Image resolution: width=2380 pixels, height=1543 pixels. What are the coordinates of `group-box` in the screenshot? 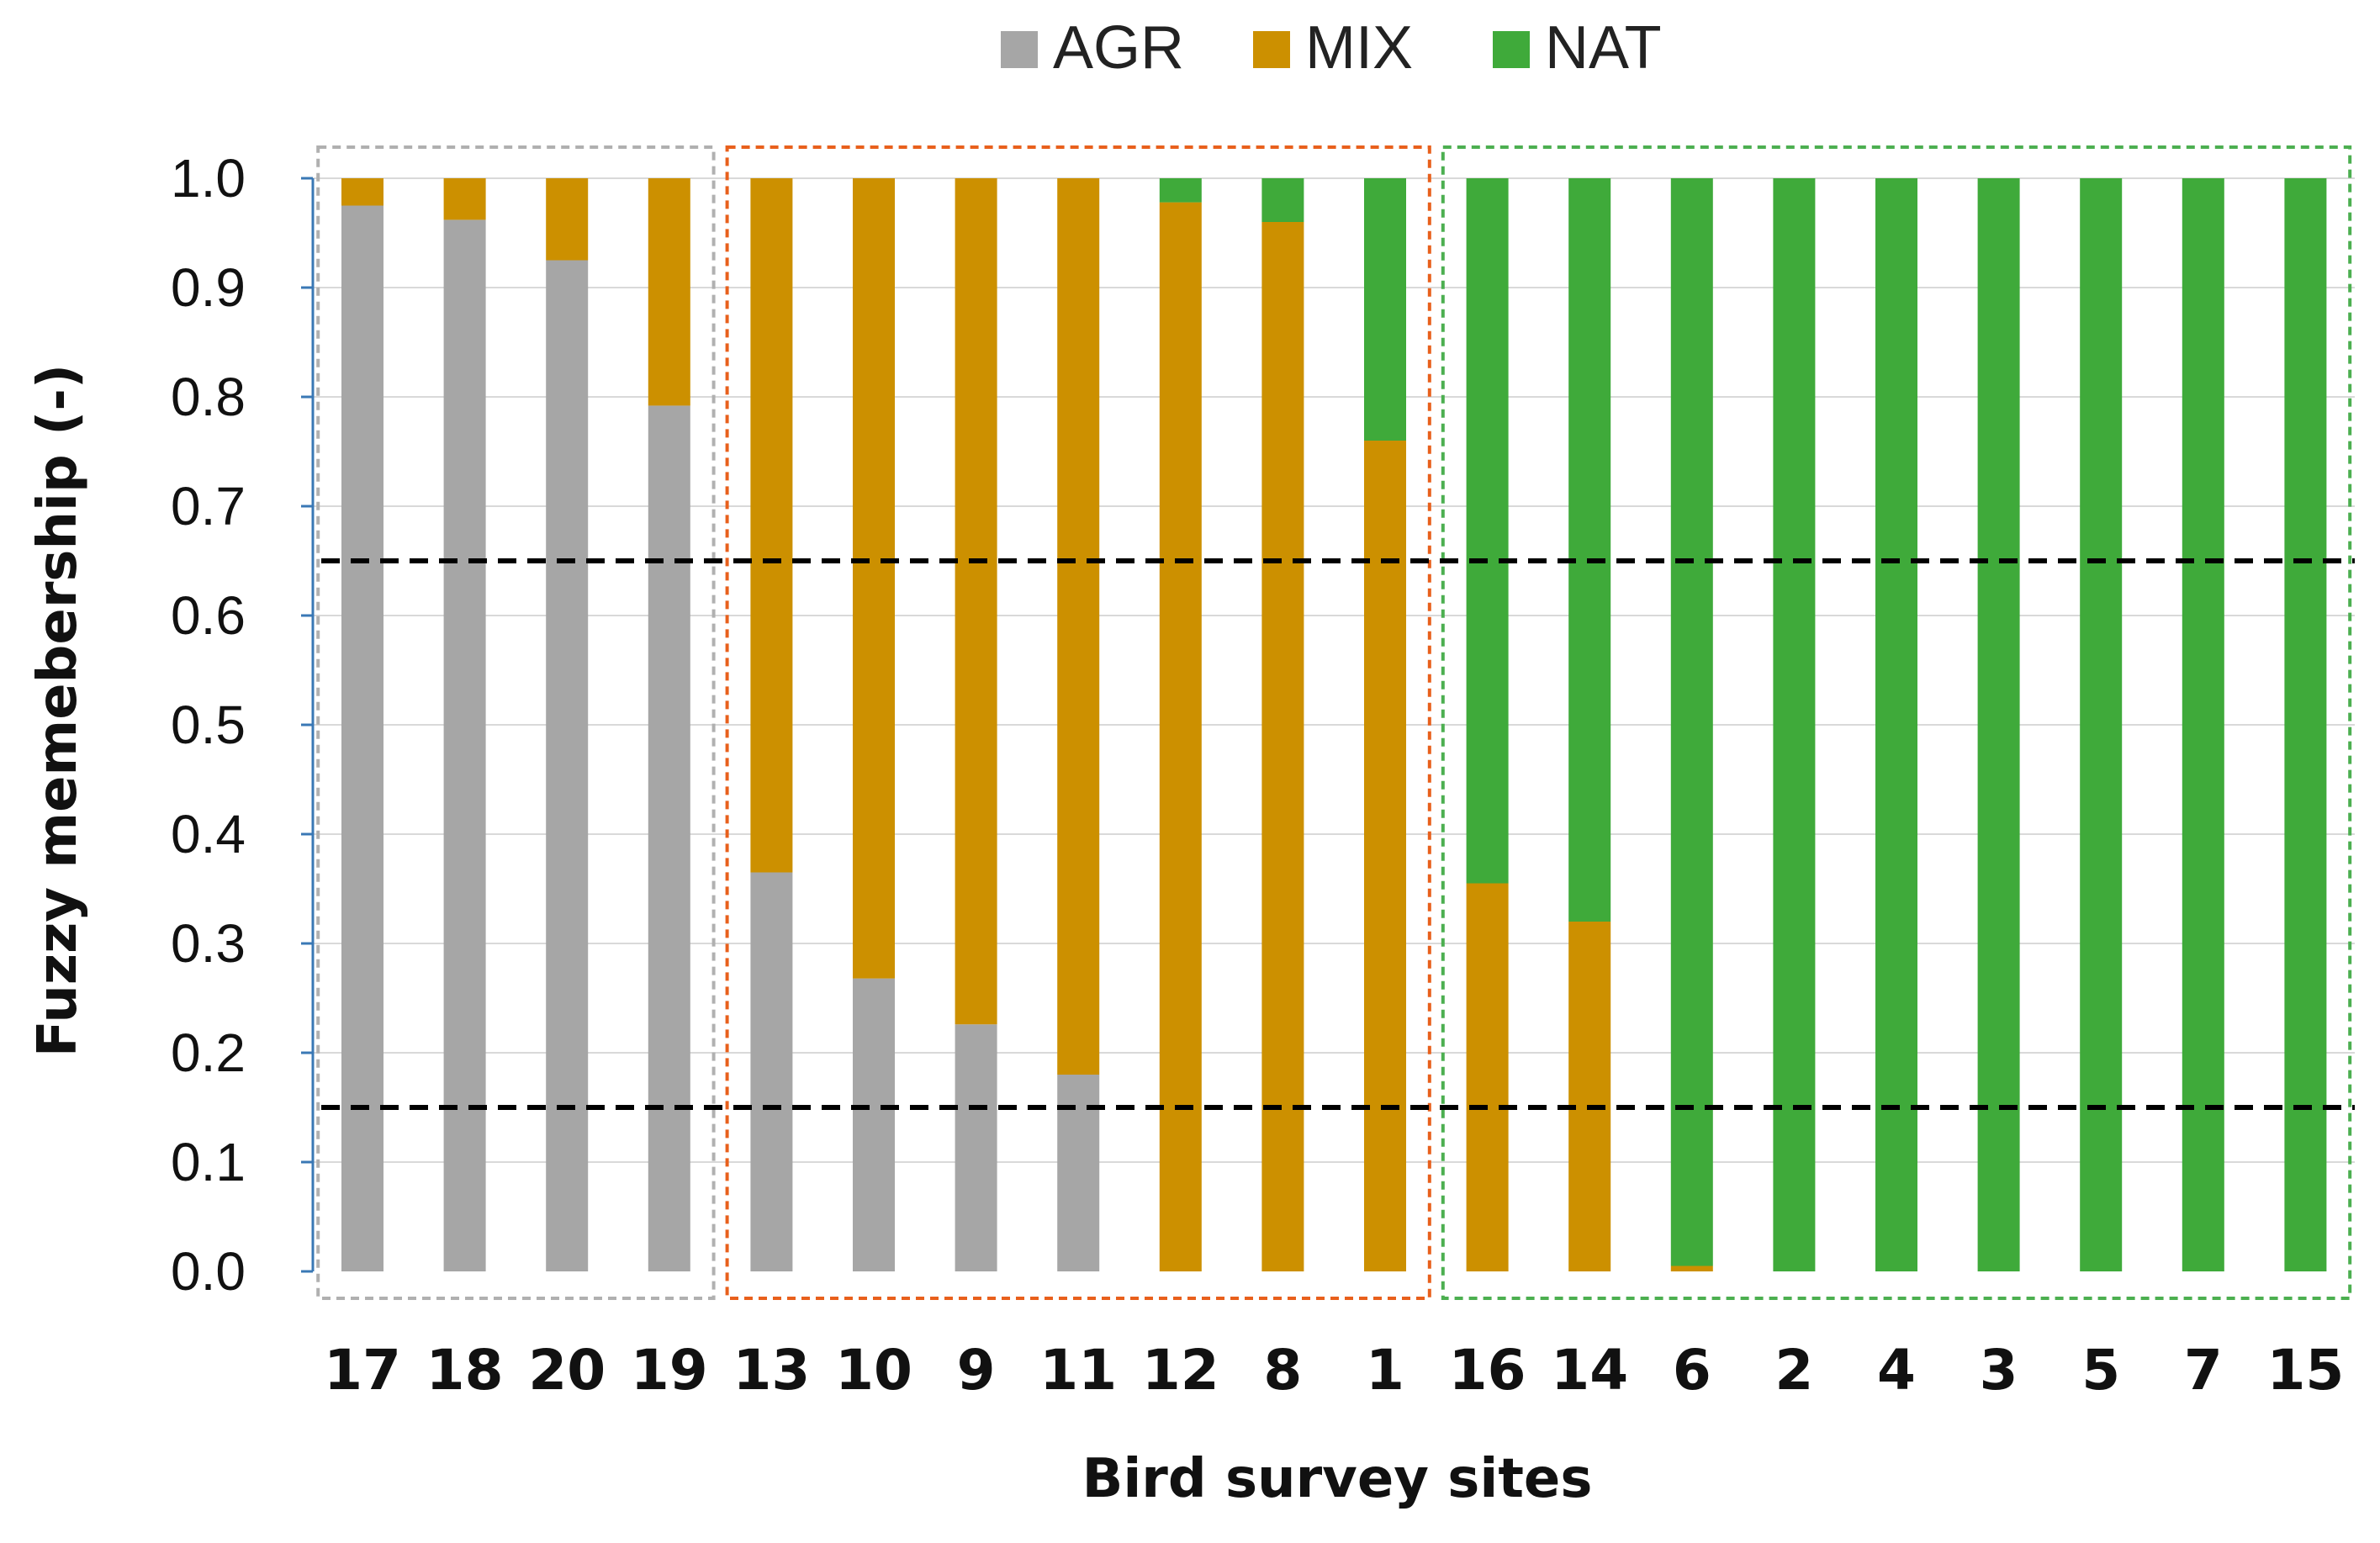 It's located at (516, 722).